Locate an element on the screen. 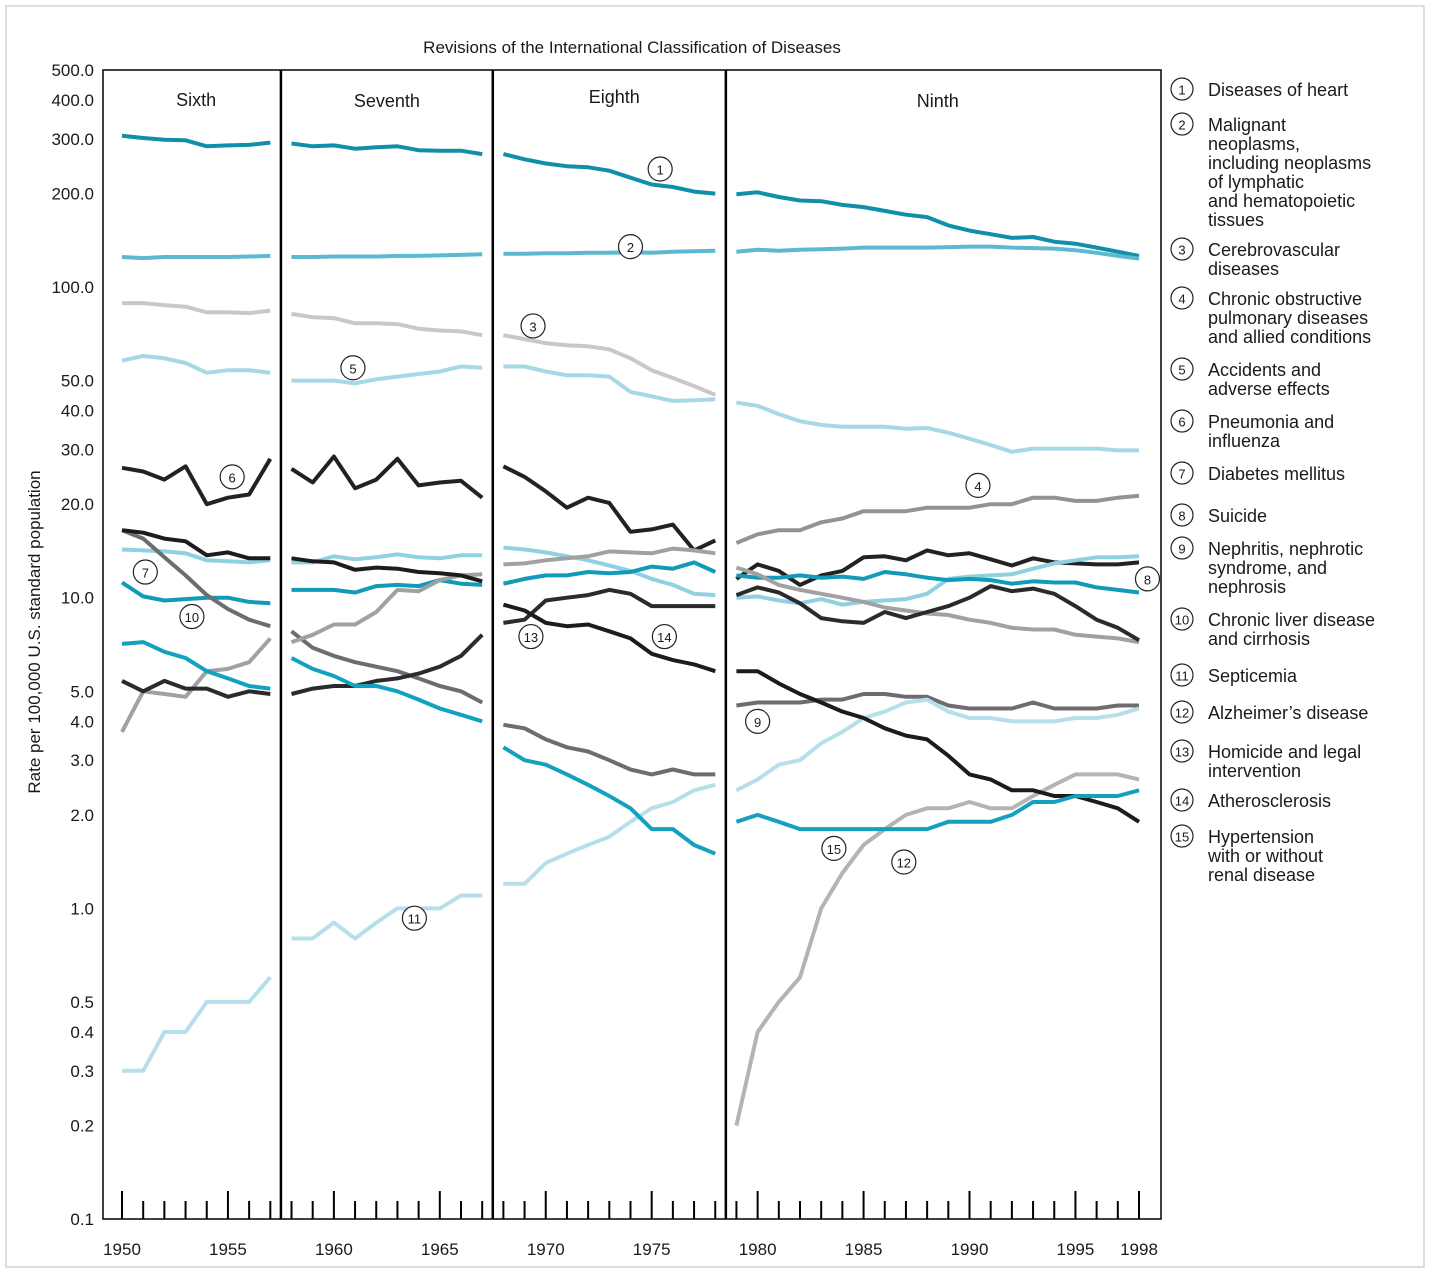 Image resolution: width=1430 pixels, height=1273 pixels. y-tick-label: 3.0 is located at coordinates (82, 760).